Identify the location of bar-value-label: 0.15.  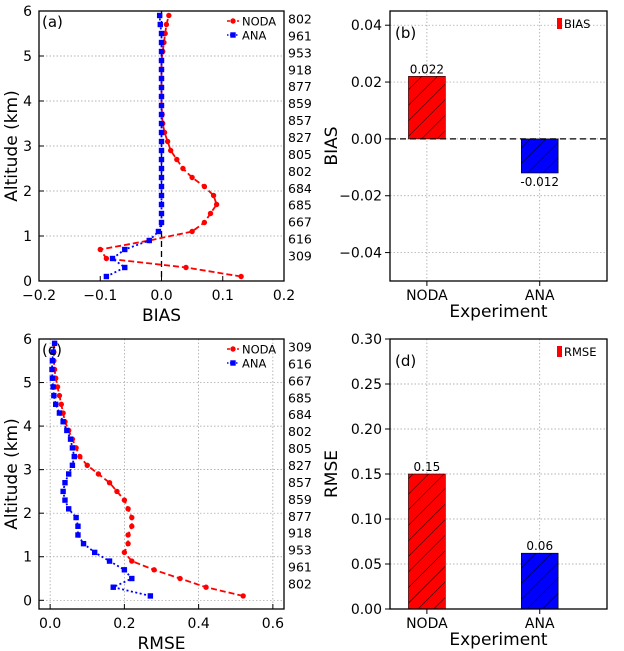
(427, 467).